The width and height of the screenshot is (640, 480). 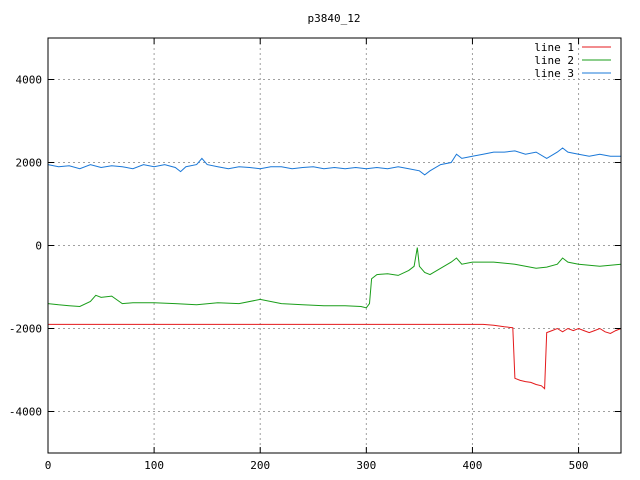 I want to click on y-tick-label: 0, so click(x=38, y=246).